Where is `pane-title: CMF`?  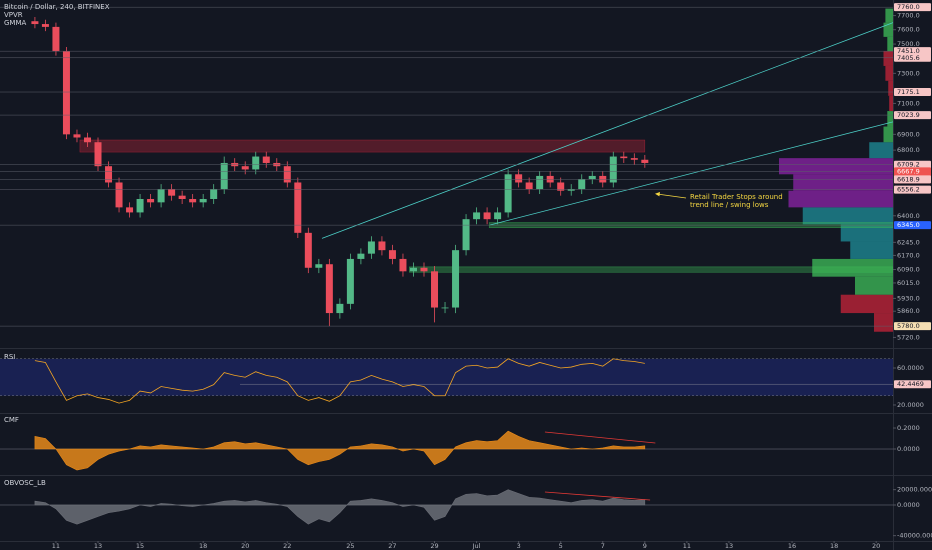
pane-title: CMF is located at coordinates (11, 420).